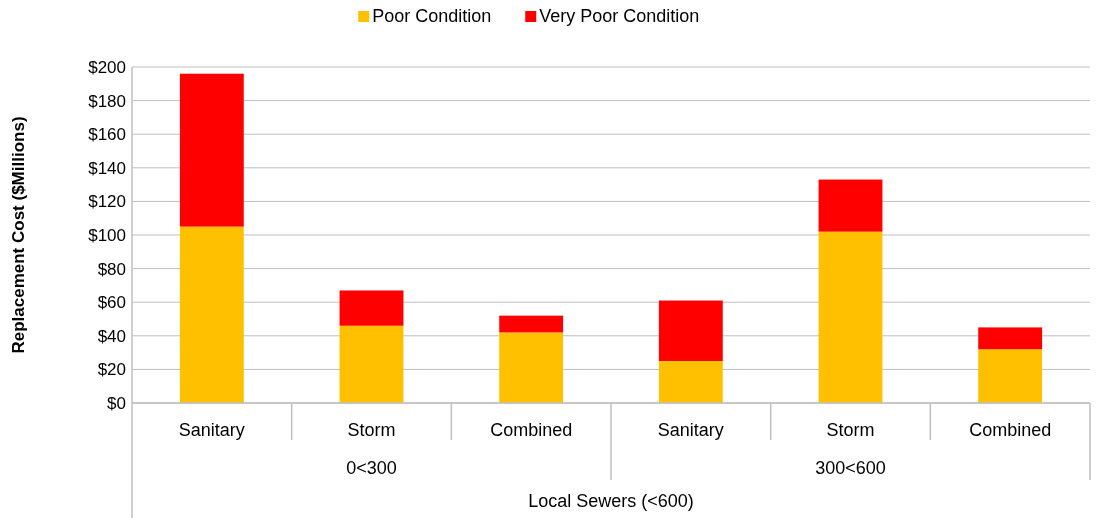  What do you see at coordinates (107, 202) in the screenshot?
I see `y-tick-label: $120` at bounding box center [107, 202].